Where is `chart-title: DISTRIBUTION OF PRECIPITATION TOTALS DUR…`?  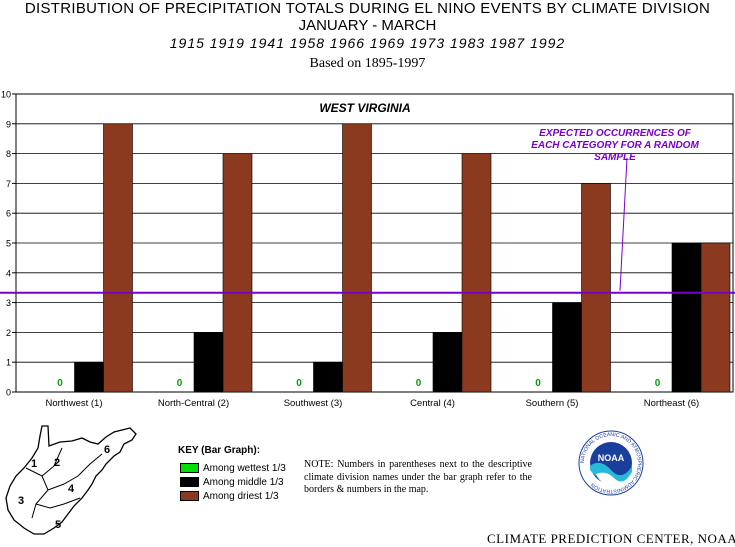
chart-title: DISTRIBUTION OF PRECIPITATION TOTALS DUR… is located at coordinates (367, 8).